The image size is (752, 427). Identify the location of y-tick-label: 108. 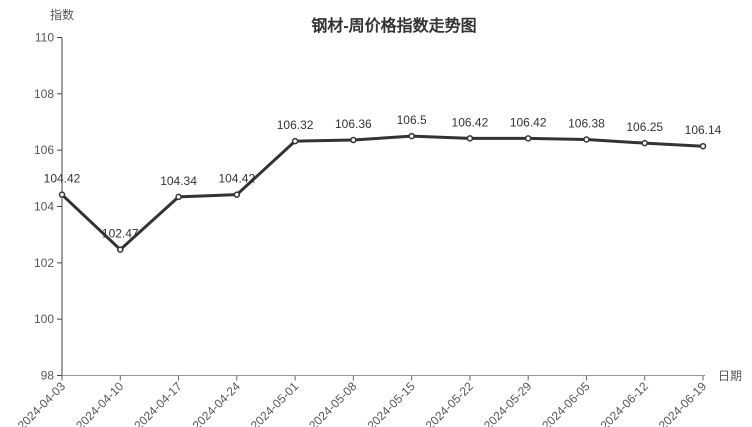
(44, 94).